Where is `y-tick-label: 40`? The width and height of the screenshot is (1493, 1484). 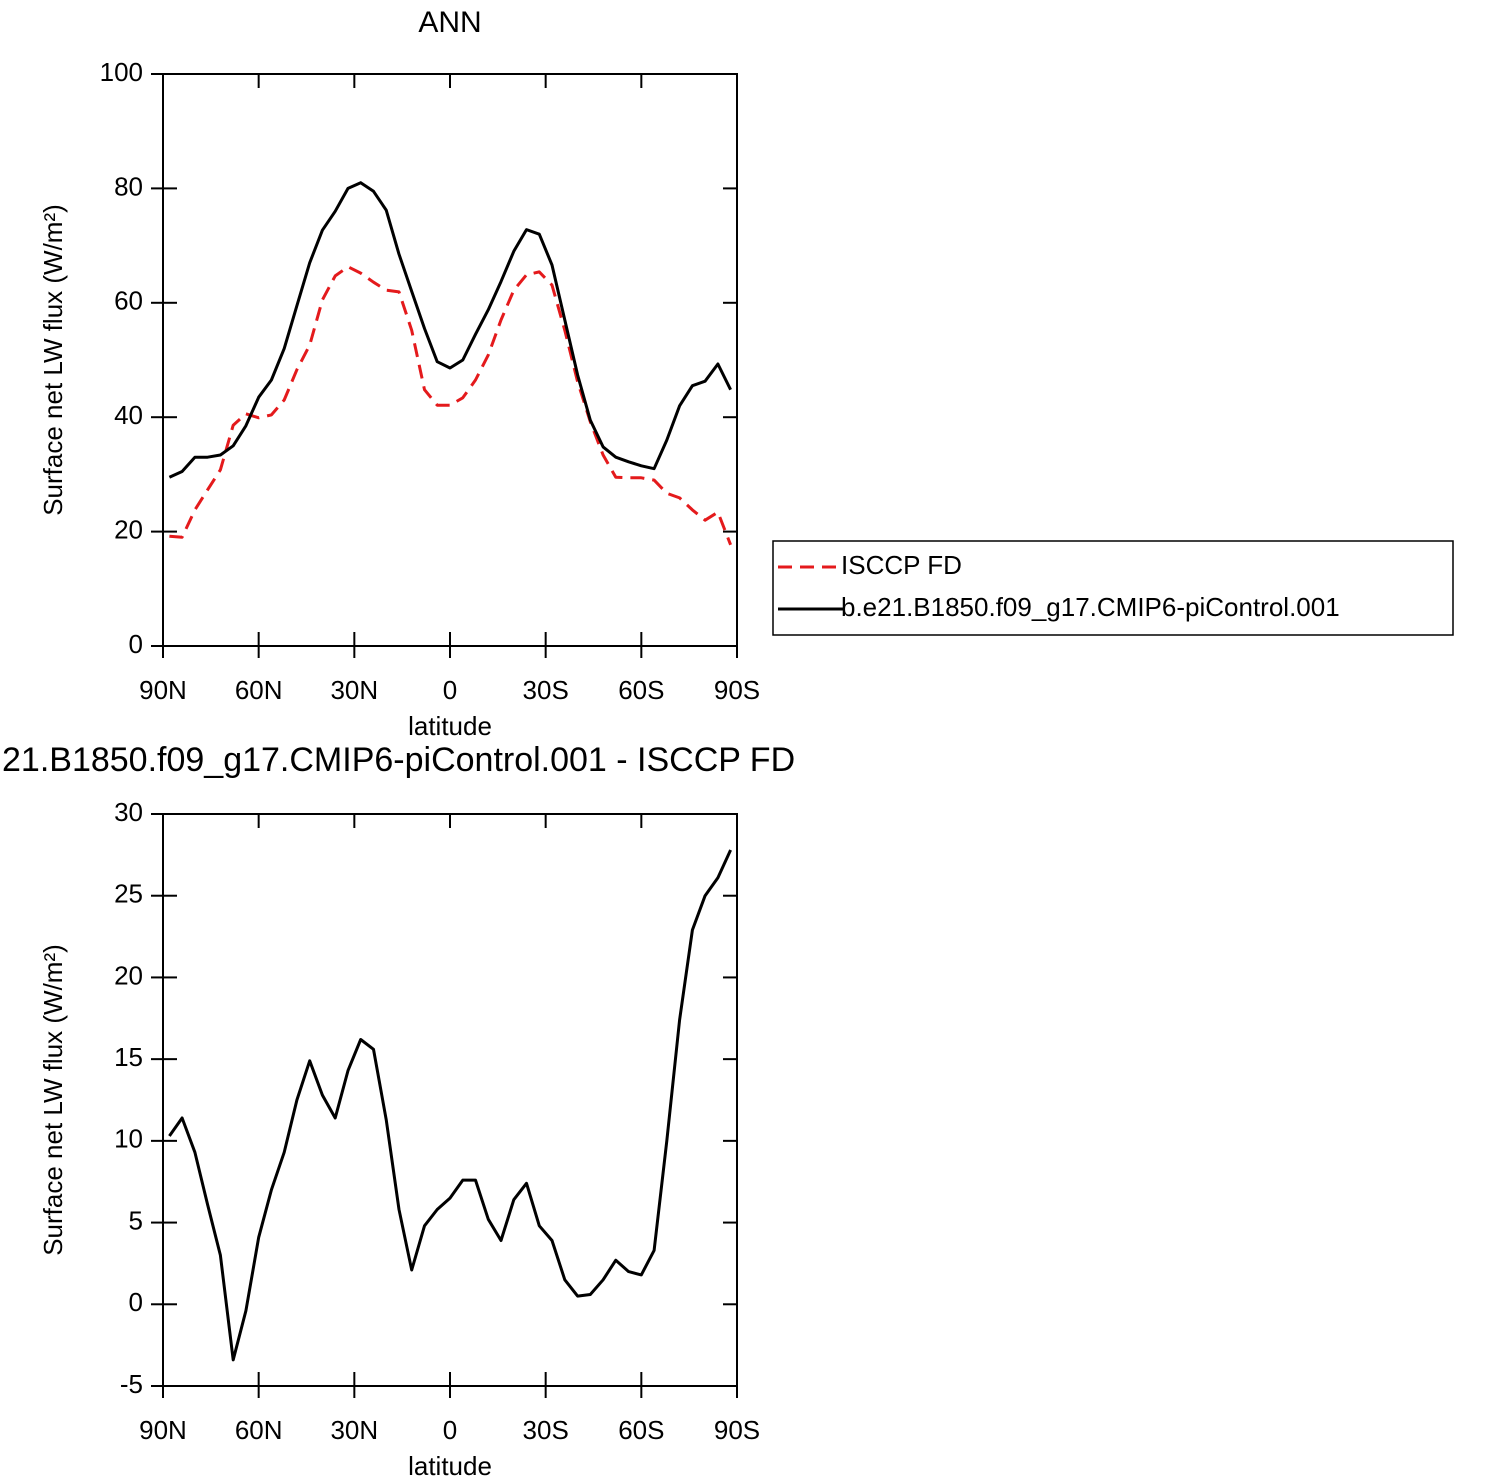
y-tick-label: 40 is located at coordinates (128, 415).